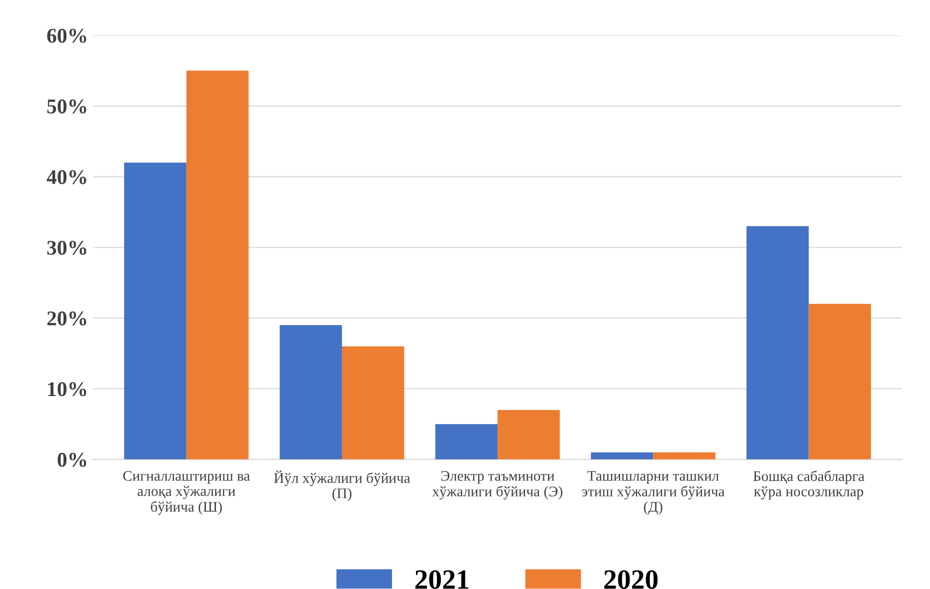  Describe the element at coordinates (72, 459) in the screenshot. I see `y-tick-label: 0%` at that location.